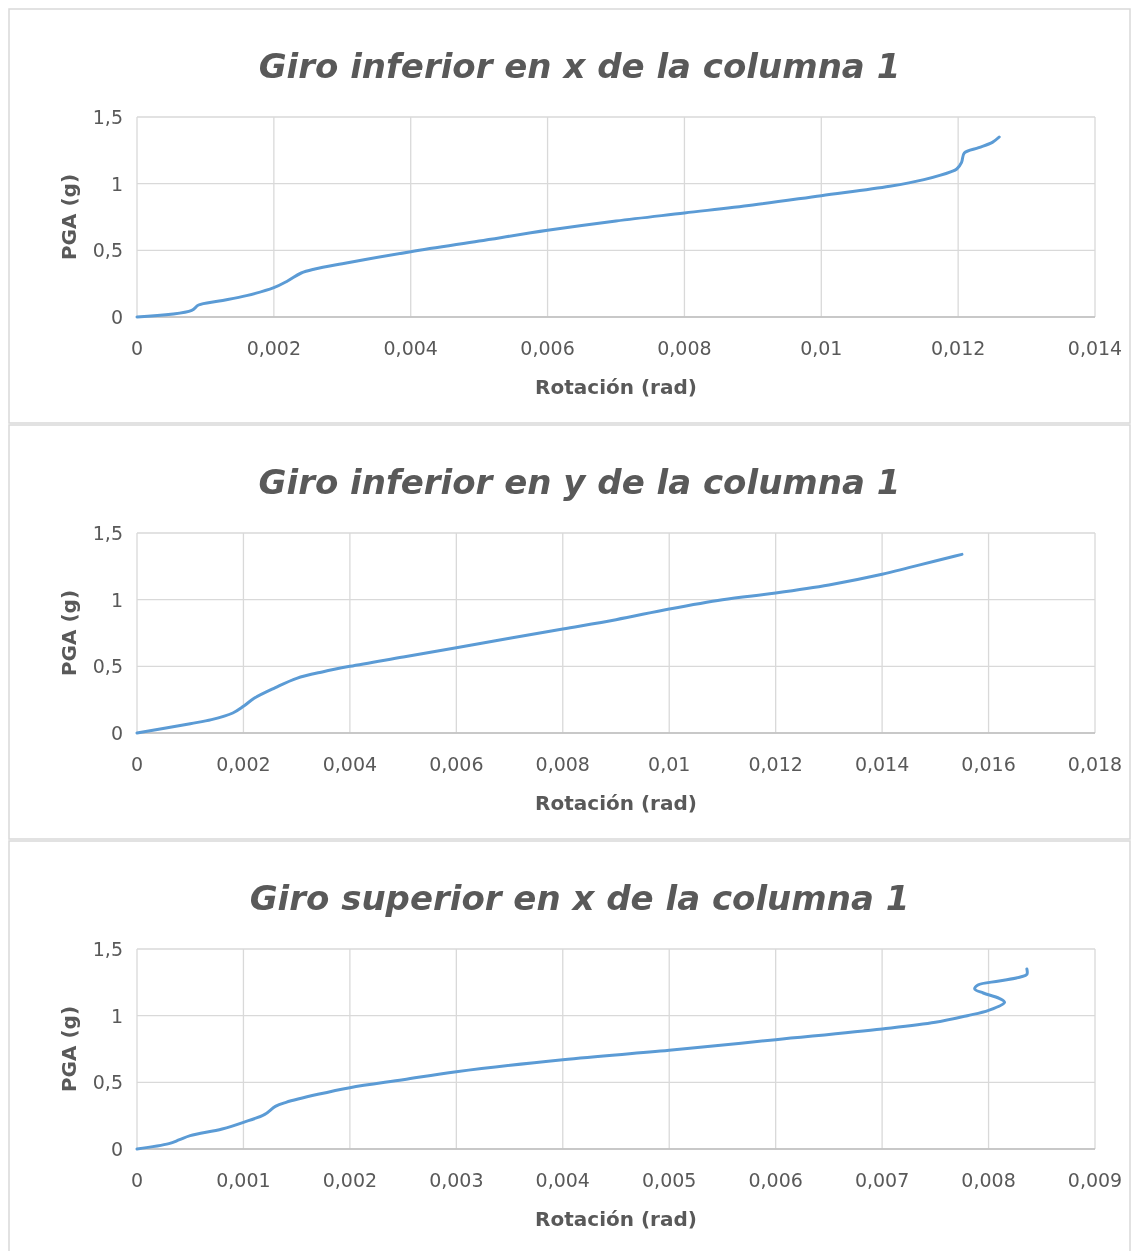 The width and height of the screenshot is (1131, 1251). What do you see at coordinates (579, 898) in the screenshot?
I see `chart-title: Giro superior en x de la columna 1` at bounding box center [579, 898].